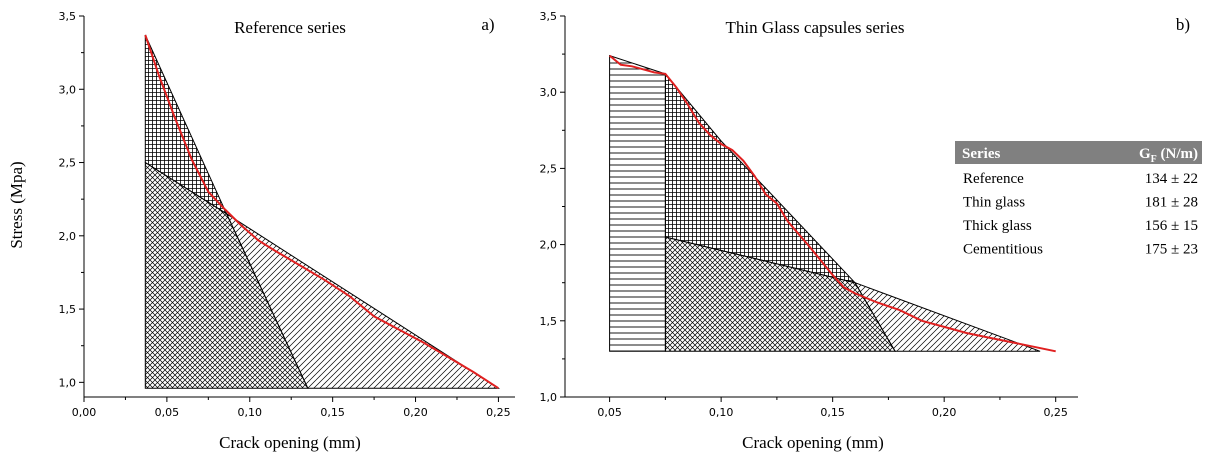  I want to click on x-ticks: 0,05 0,10 0,15 0,20 0,25, so click(832, 408).